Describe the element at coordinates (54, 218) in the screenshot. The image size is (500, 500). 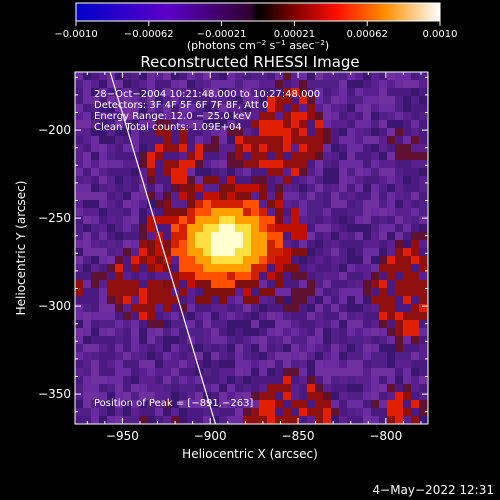
I see `y-tick-label: −250` at that location.